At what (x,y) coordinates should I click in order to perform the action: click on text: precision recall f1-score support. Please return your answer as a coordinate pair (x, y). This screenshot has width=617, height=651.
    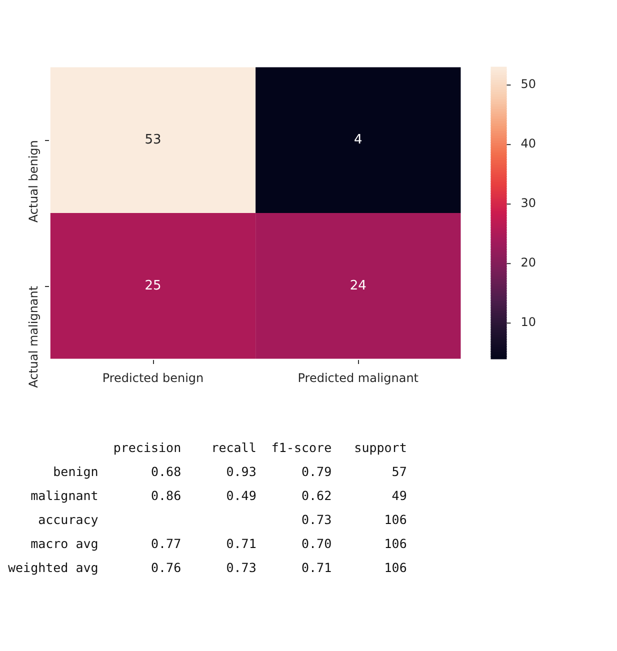
    Looking at the image, I should click on (260, 448).